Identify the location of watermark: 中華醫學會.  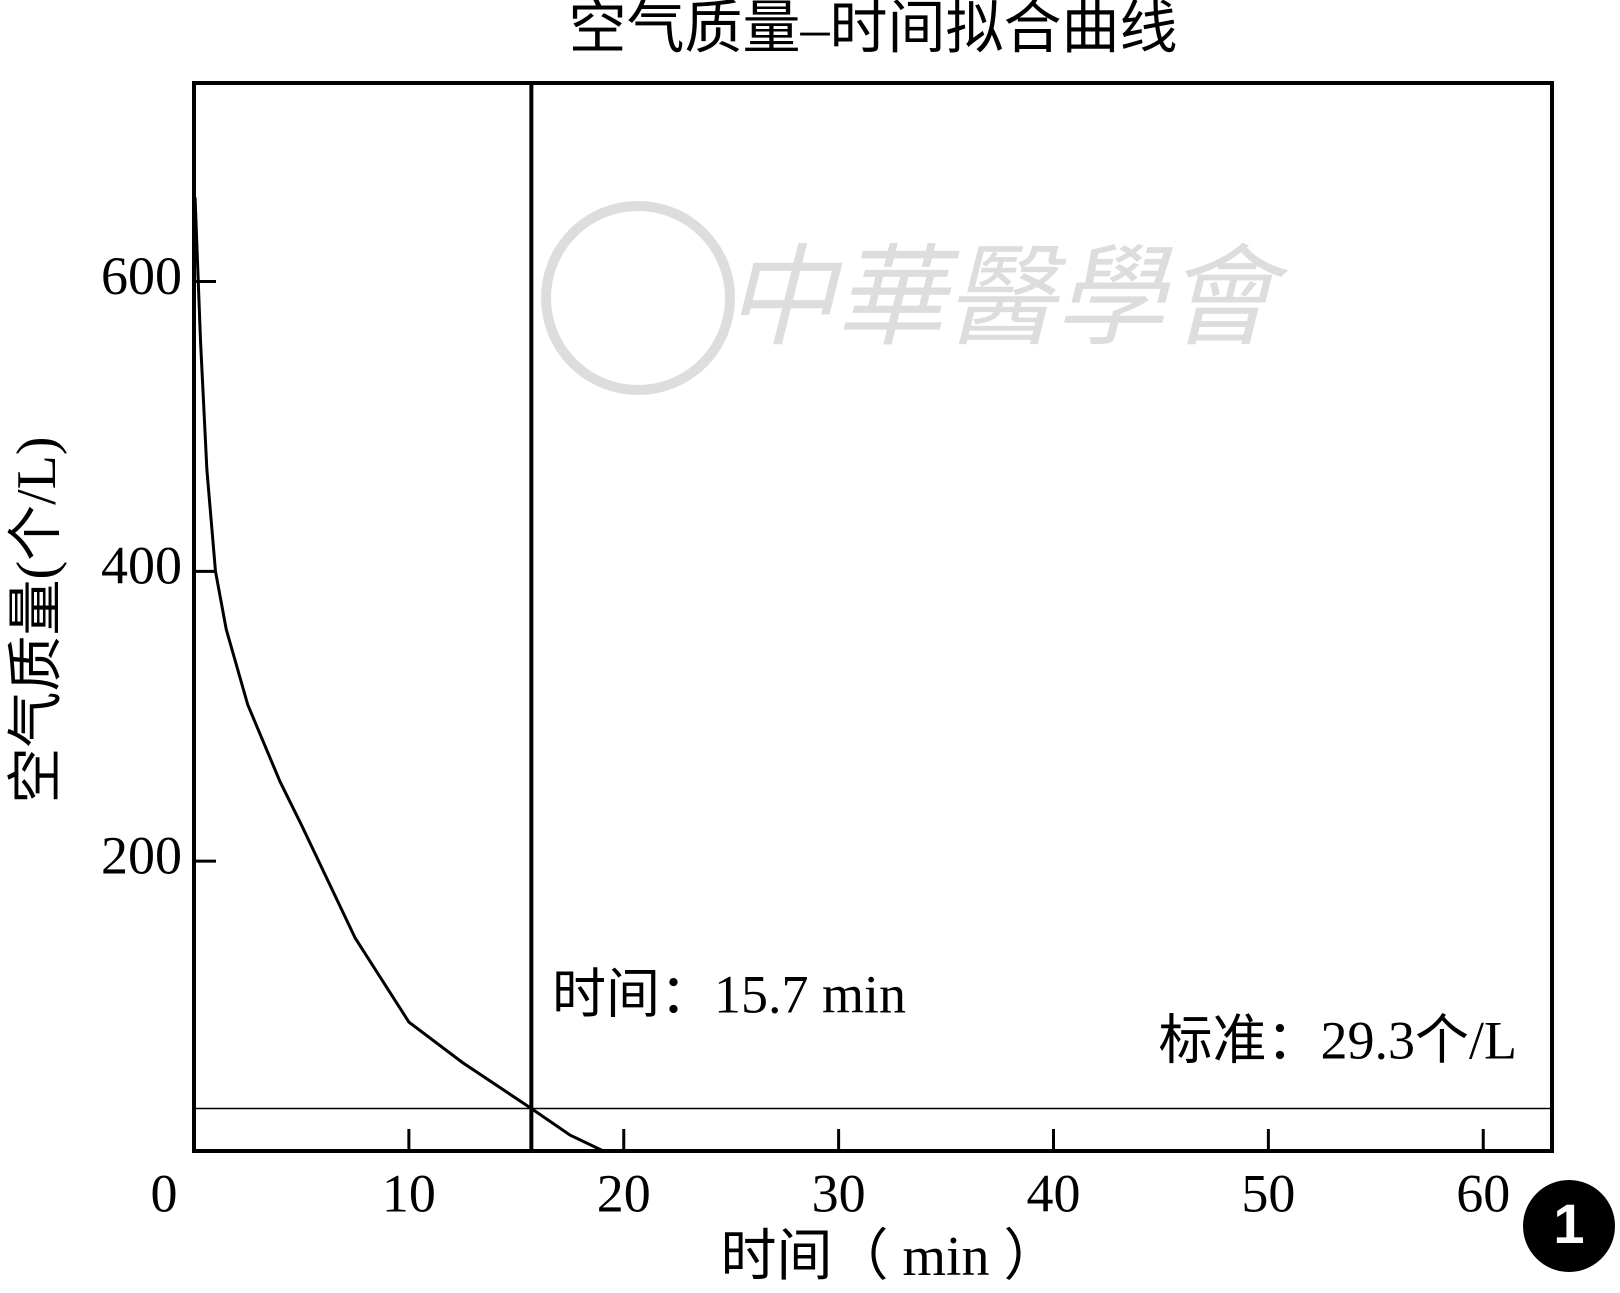
(1007, 298).